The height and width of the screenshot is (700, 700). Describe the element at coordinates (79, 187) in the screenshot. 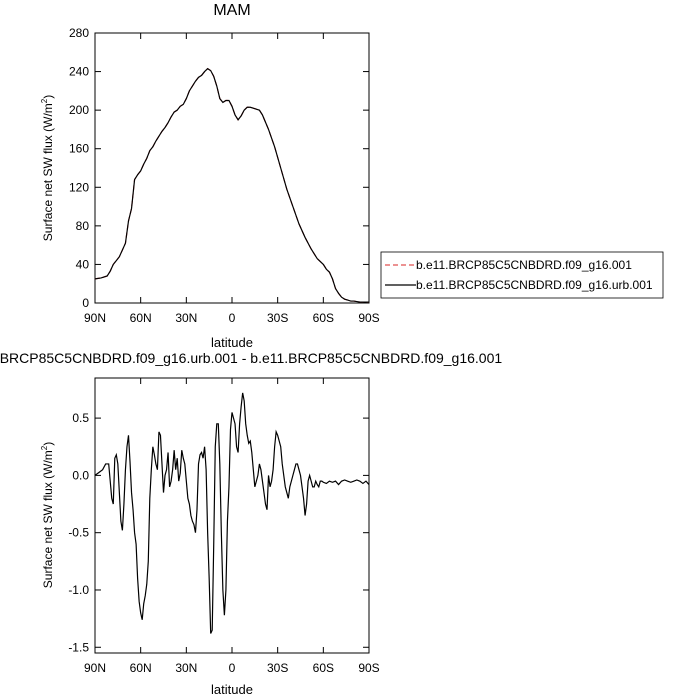

I see `top-y-tick-label: 120` at that location.